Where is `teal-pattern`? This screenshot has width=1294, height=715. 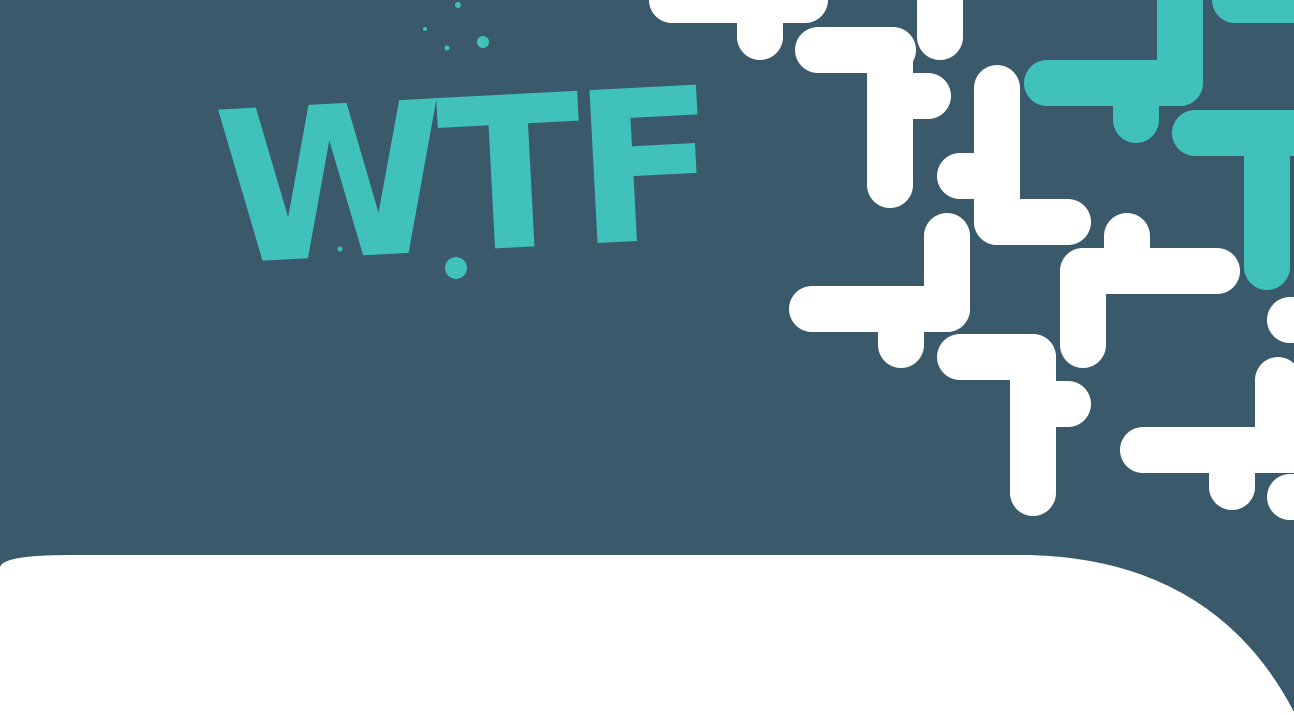 teal-pattern is located at coordinates (1159, 145).